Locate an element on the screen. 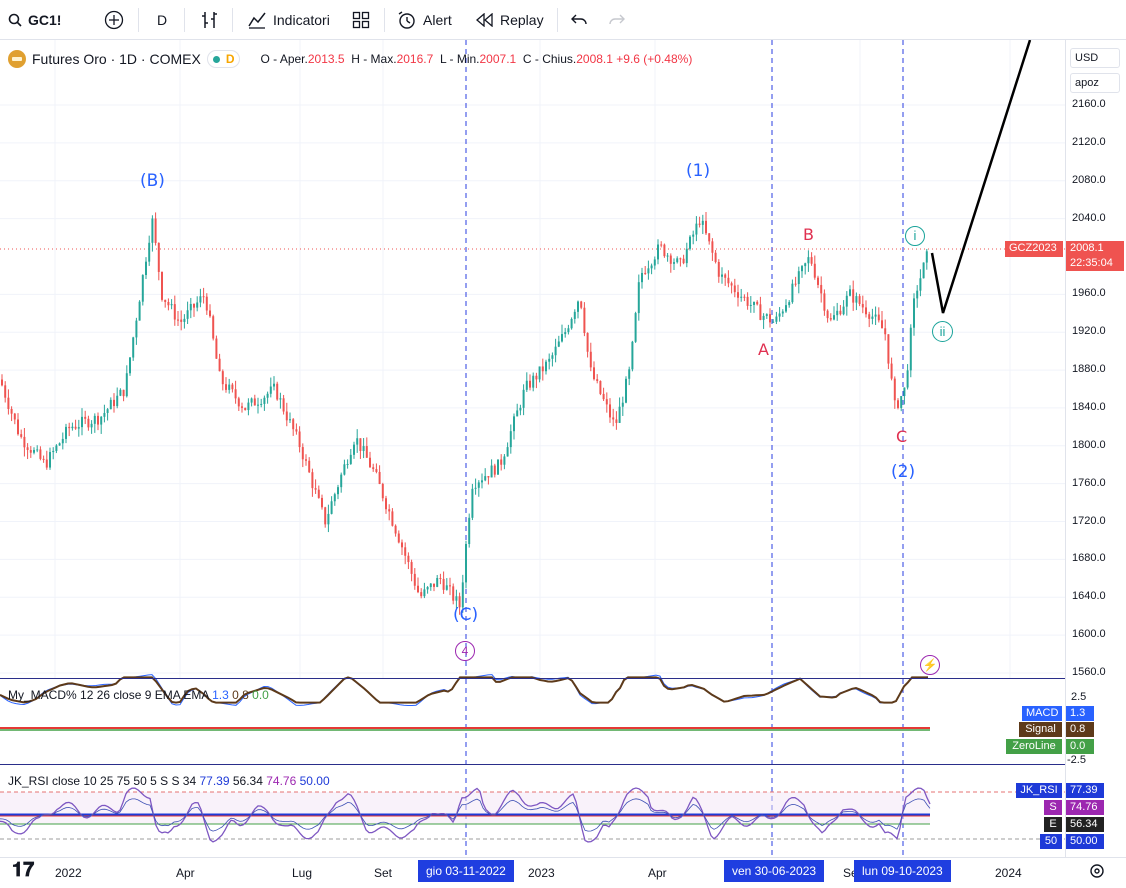 The image size is (1126, 888). time-marker-tag: gio 03-11-2022 is located at coordinates (466, 871).